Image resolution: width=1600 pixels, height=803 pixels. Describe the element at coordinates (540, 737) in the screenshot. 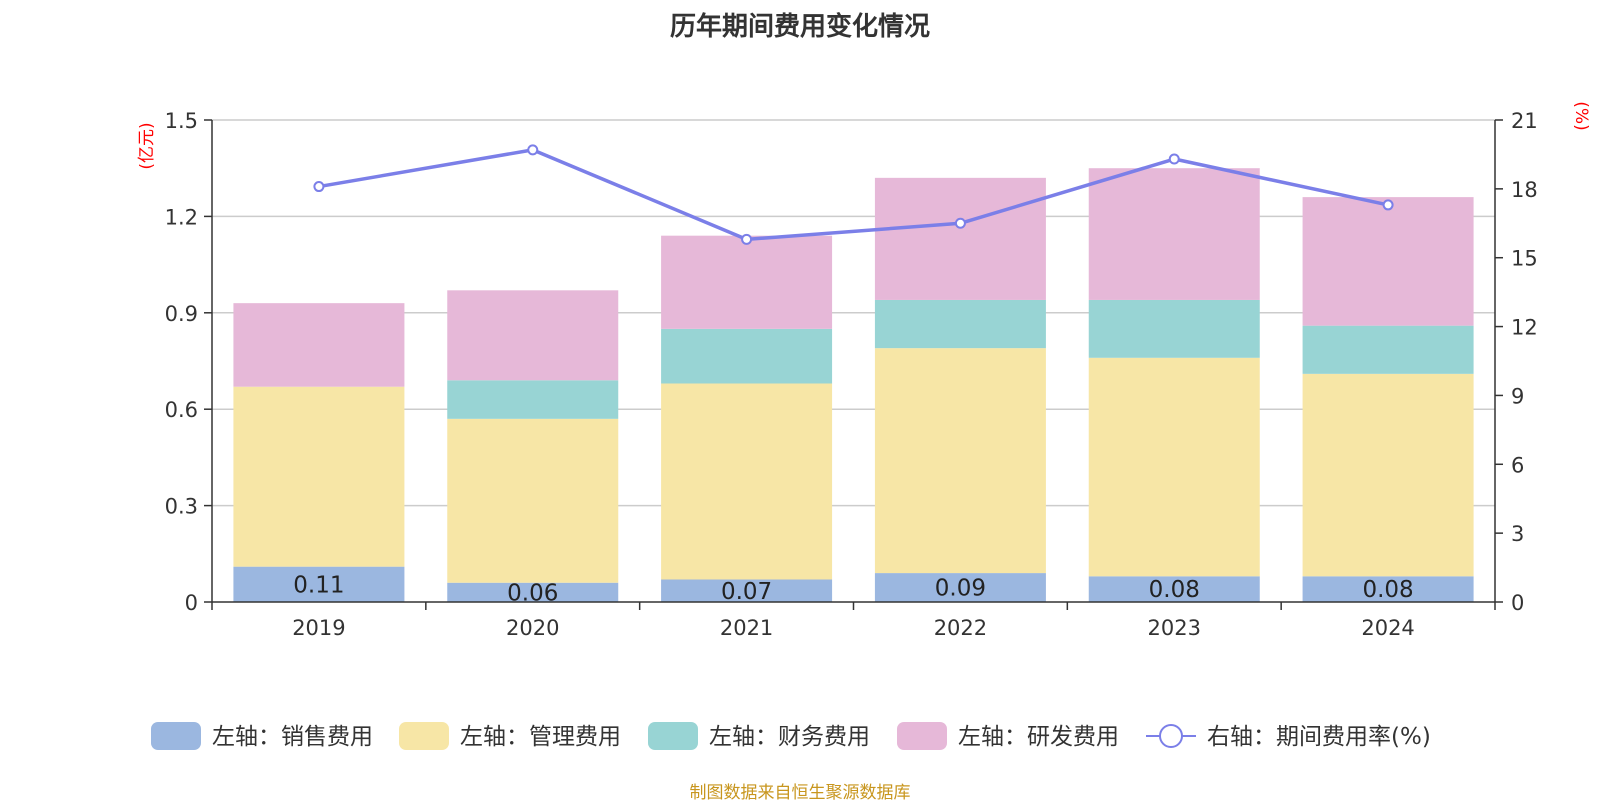

I see `legend-label: 左轴：管理费用` at that location.